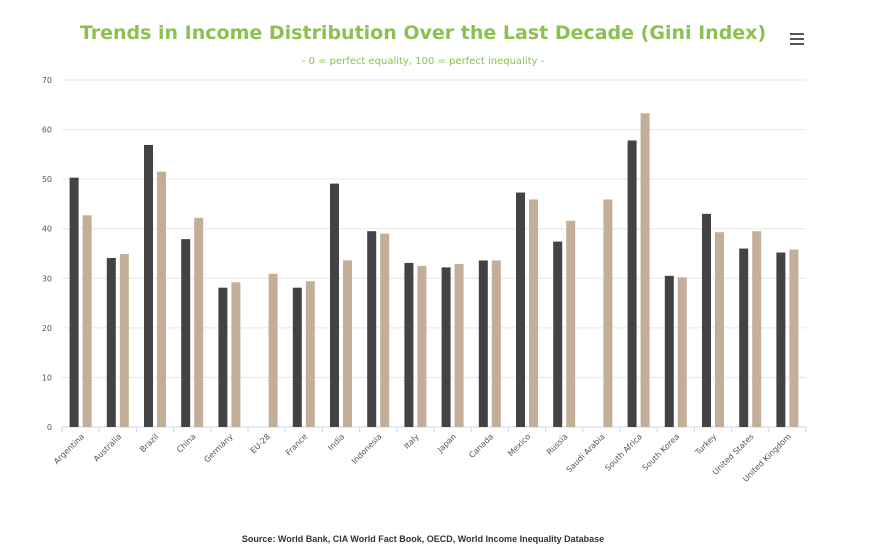  Describe the element at coordinates (661, 452) in the screenshot. I see `x-tick-label: South Korea` at that location.